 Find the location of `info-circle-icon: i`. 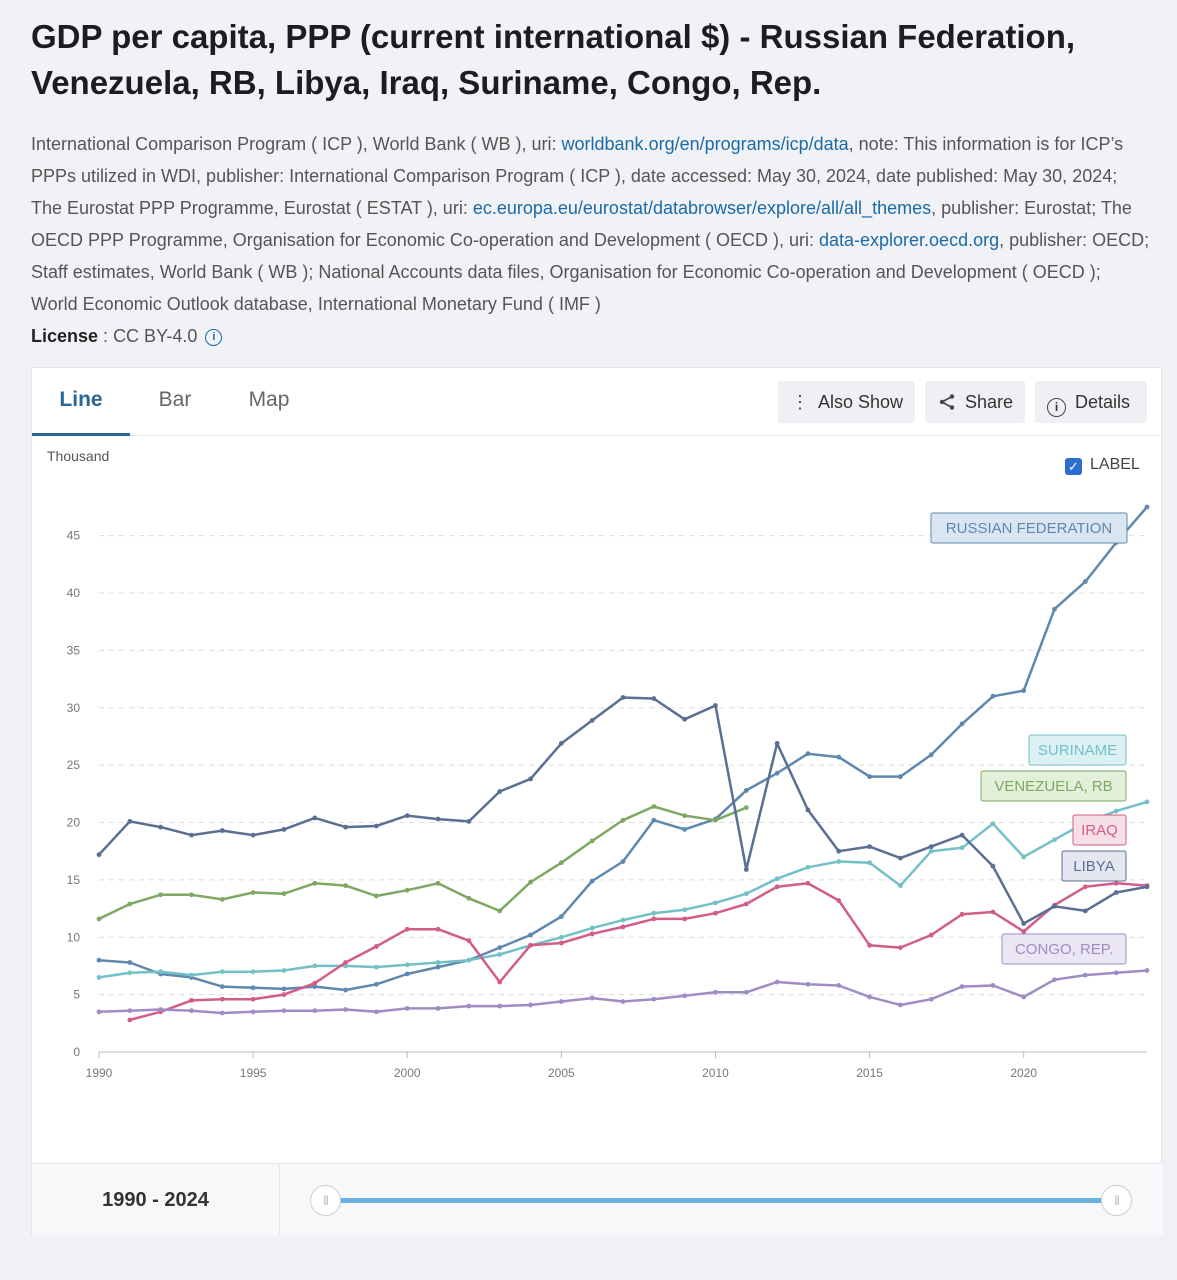

info-circle-icon: i is located at coordinates (1056, 407).